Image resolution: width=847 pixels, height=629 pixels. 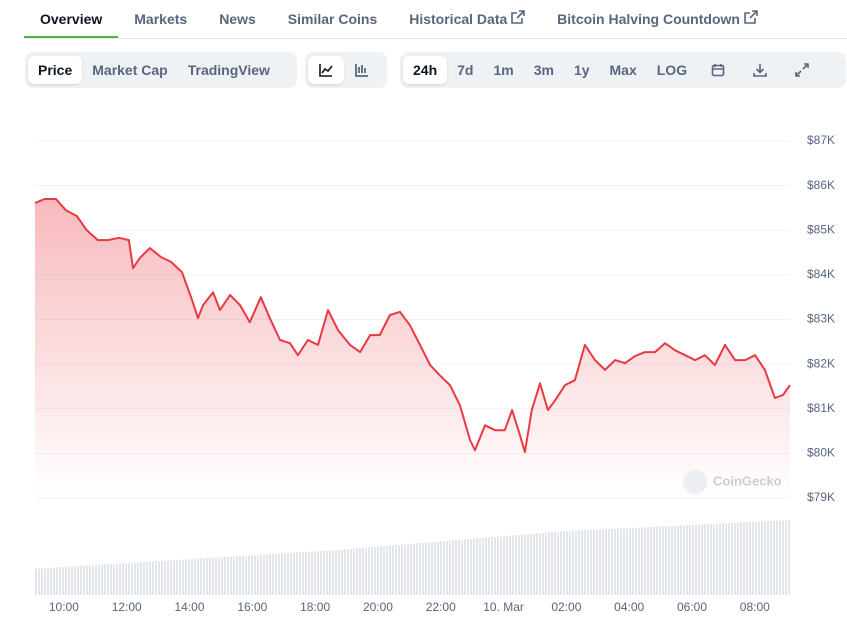 I want to click on x-tick-label: 22:00, so click(x=441, y=607).